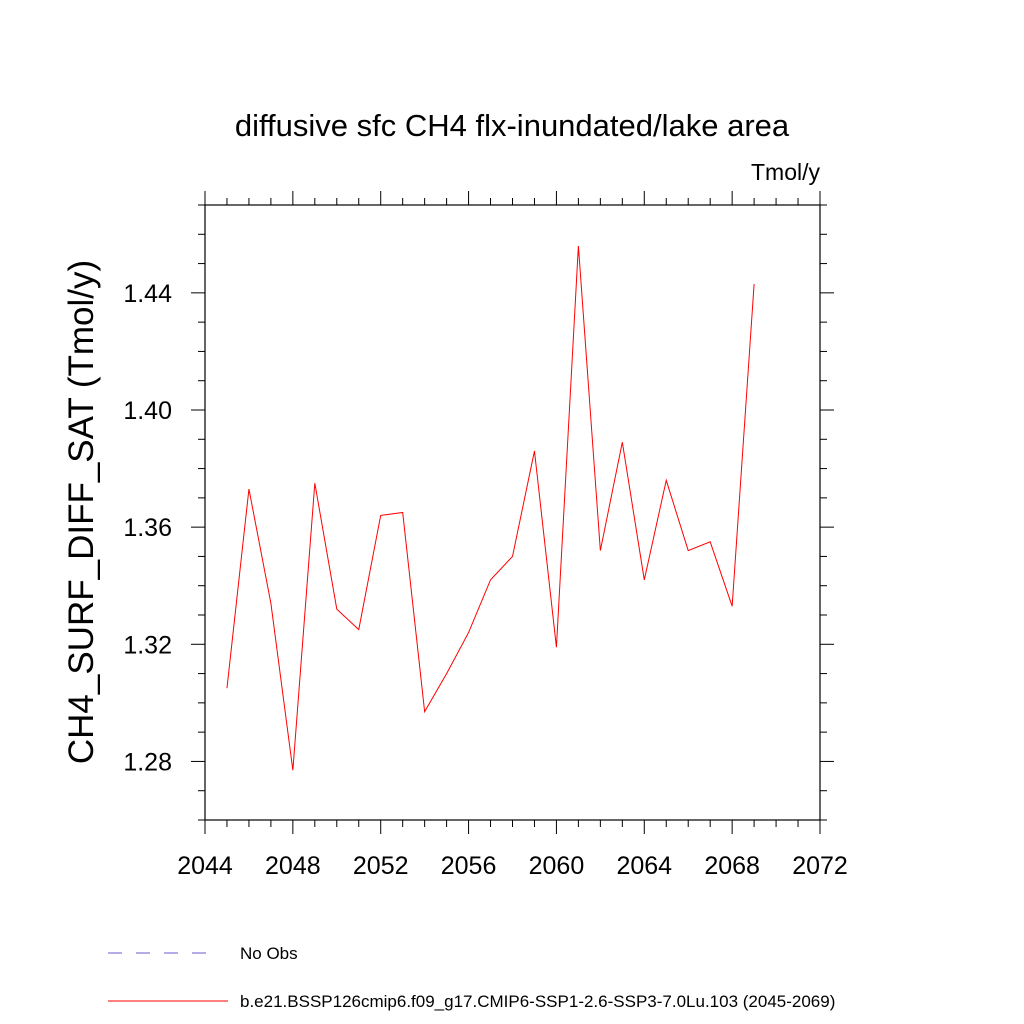  Describe the element at coordinates (557, 866) in the screenshot. I see `x-tick-label: 2060` at that location.